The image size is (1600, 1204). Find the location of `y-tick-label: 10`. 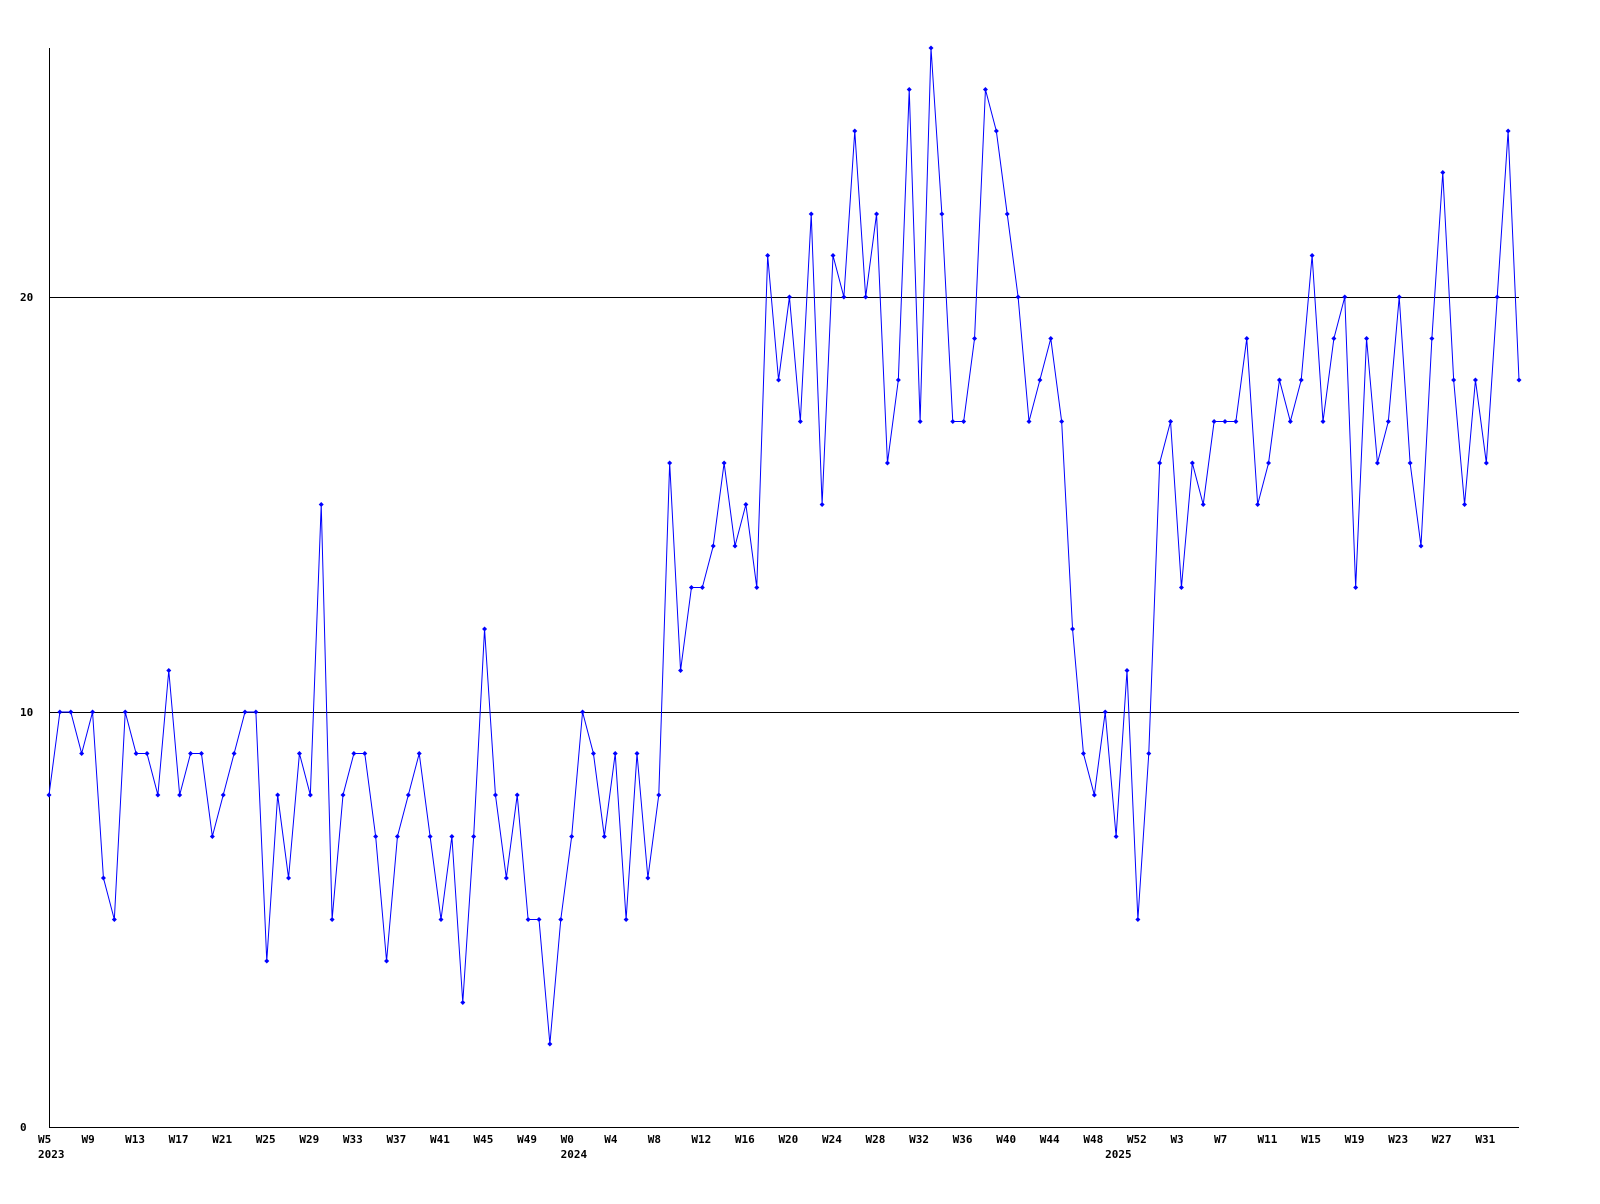

y-tick-label: 10 is located at coordinates (26, 712).